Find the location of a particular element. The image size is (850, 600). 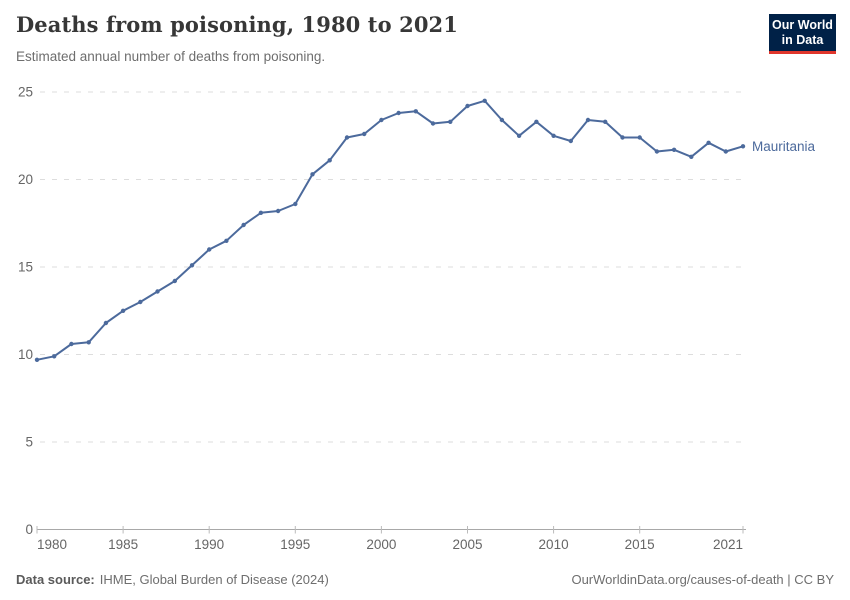

data-source-value: IHME, Global Burden of Disease (2024) is located at coordinates (214, 579).